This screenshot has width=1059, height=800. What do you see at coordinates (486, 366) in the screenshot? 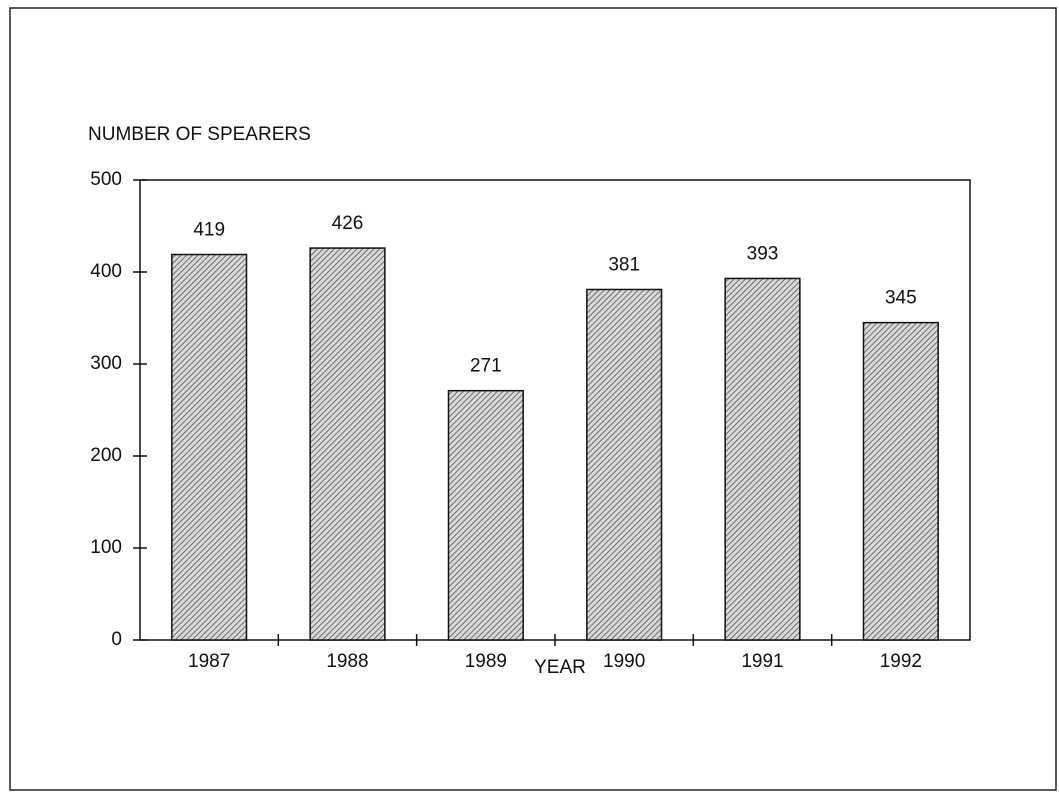
I see `data-label: 271` at bounding box center [486, 366].